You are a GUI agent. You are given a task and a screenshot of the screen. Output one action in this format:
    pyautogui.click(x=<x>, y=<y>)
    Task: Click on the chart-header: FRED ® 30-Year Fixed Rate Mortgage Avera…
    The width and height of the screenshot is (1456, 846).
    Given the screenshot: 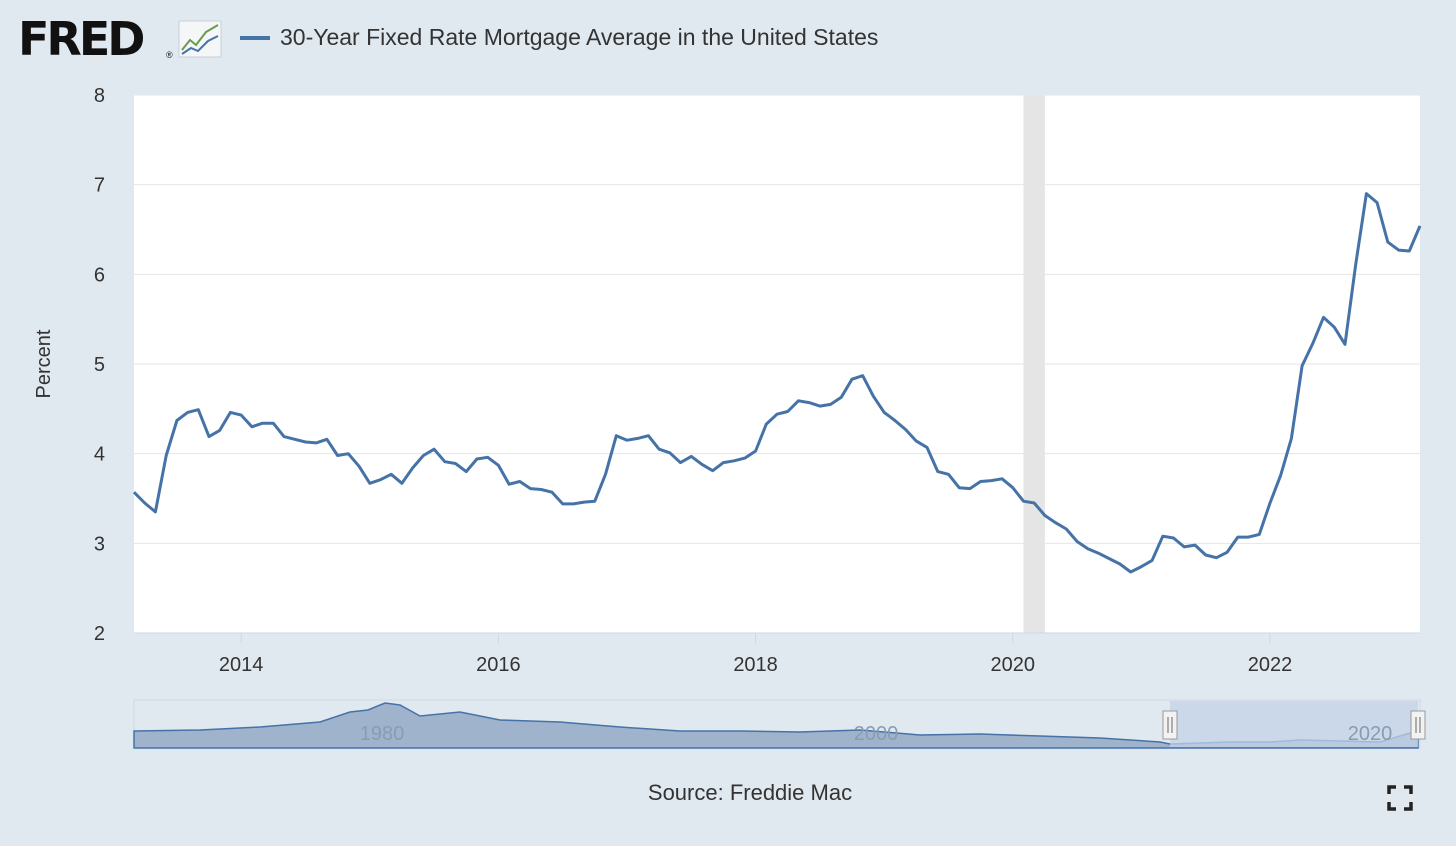 What is the action you would take?
    pyautogui.click(x=618, y=39)
    